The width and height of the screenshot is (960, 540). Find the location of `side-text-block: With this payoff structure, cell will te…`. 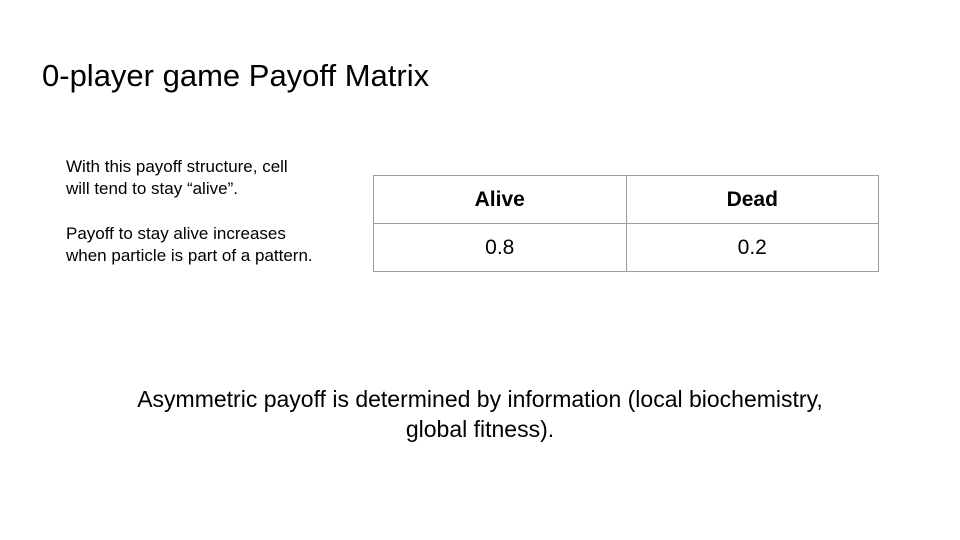

side-text-block: With this payoff structure, cell will te… is located at coordinates (216, 211).